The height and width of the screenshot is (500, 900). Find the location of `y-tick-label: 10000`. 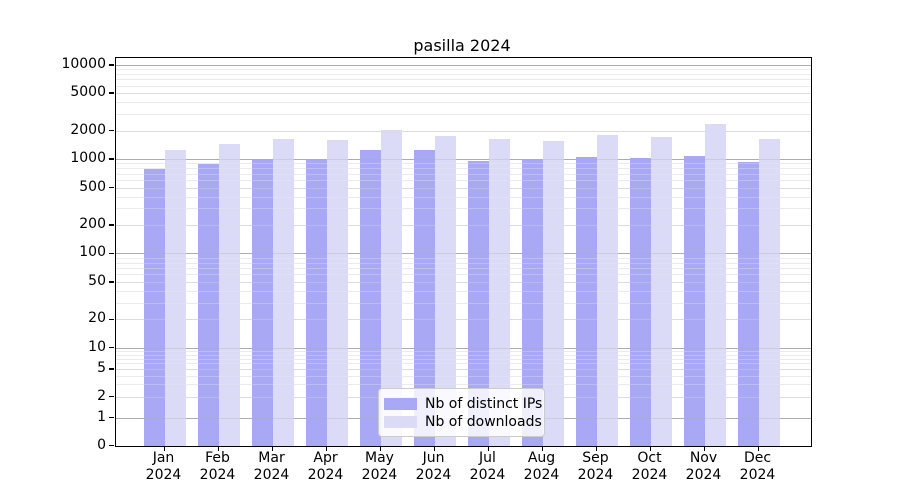

y-tick-label: 10000 is located at coordinates (83, 63).